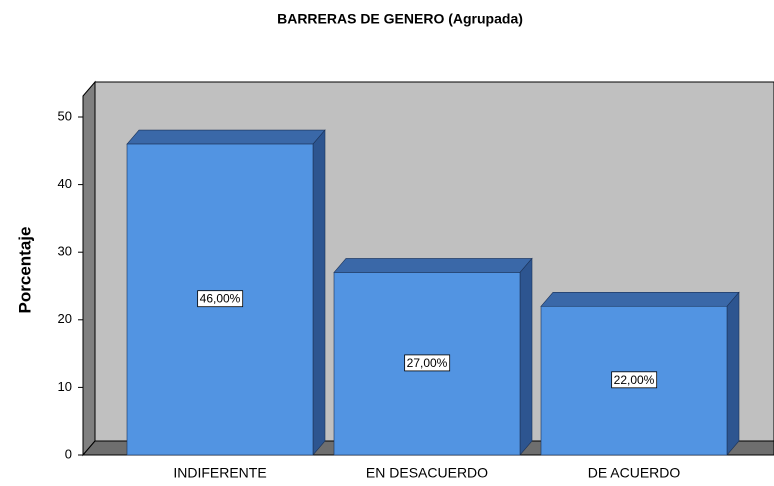 The width and height of the screenshot is (774, 486). Describe the element at coordinates (89, 268) in the screenshot. I see `side-wall` at that location.